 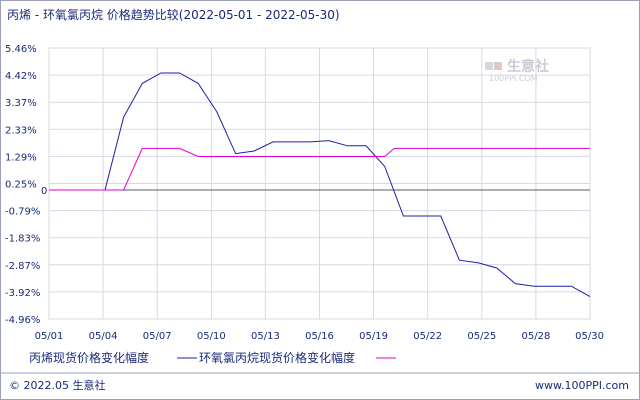 What do you see at coordinates (22, 320) in the screenshot?
I see `y-tick-label: -4.96%` at bounding box center [22, 320].